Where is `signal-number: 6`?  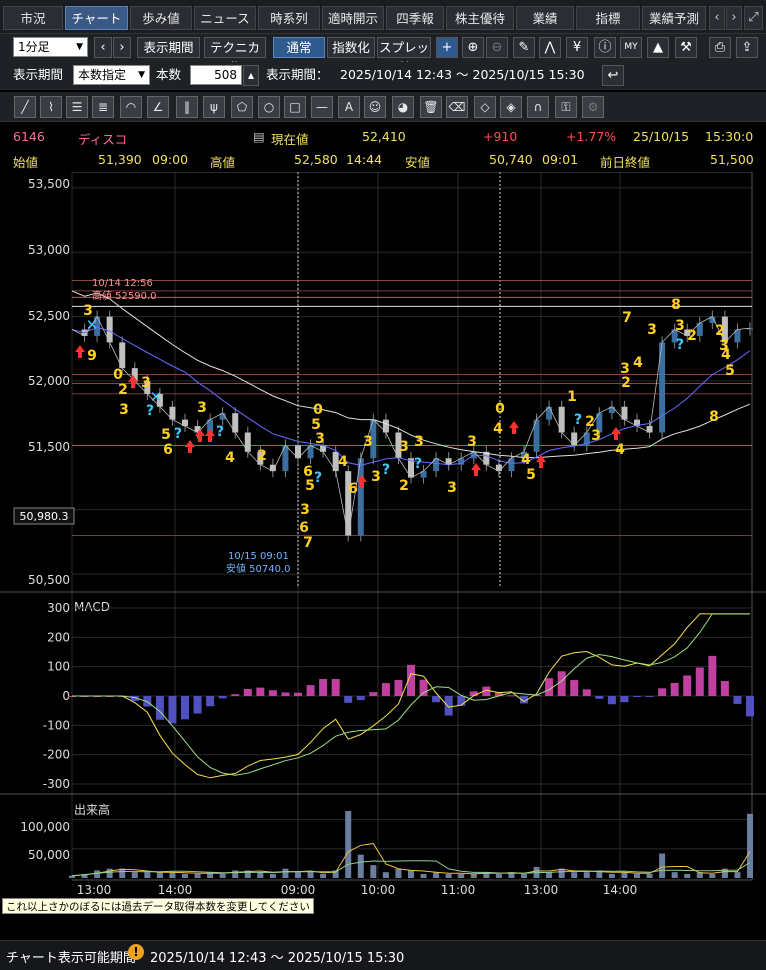 signal-number: 6 is located at coordinates (308, 472).